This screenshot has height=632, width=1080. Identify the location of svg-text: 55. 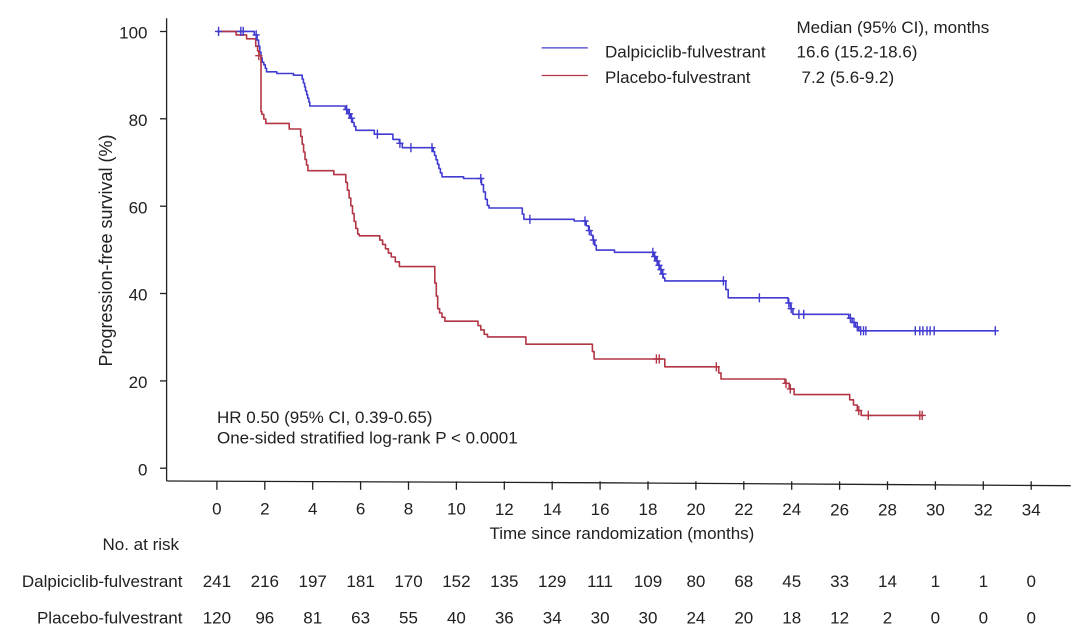
(408, 618).